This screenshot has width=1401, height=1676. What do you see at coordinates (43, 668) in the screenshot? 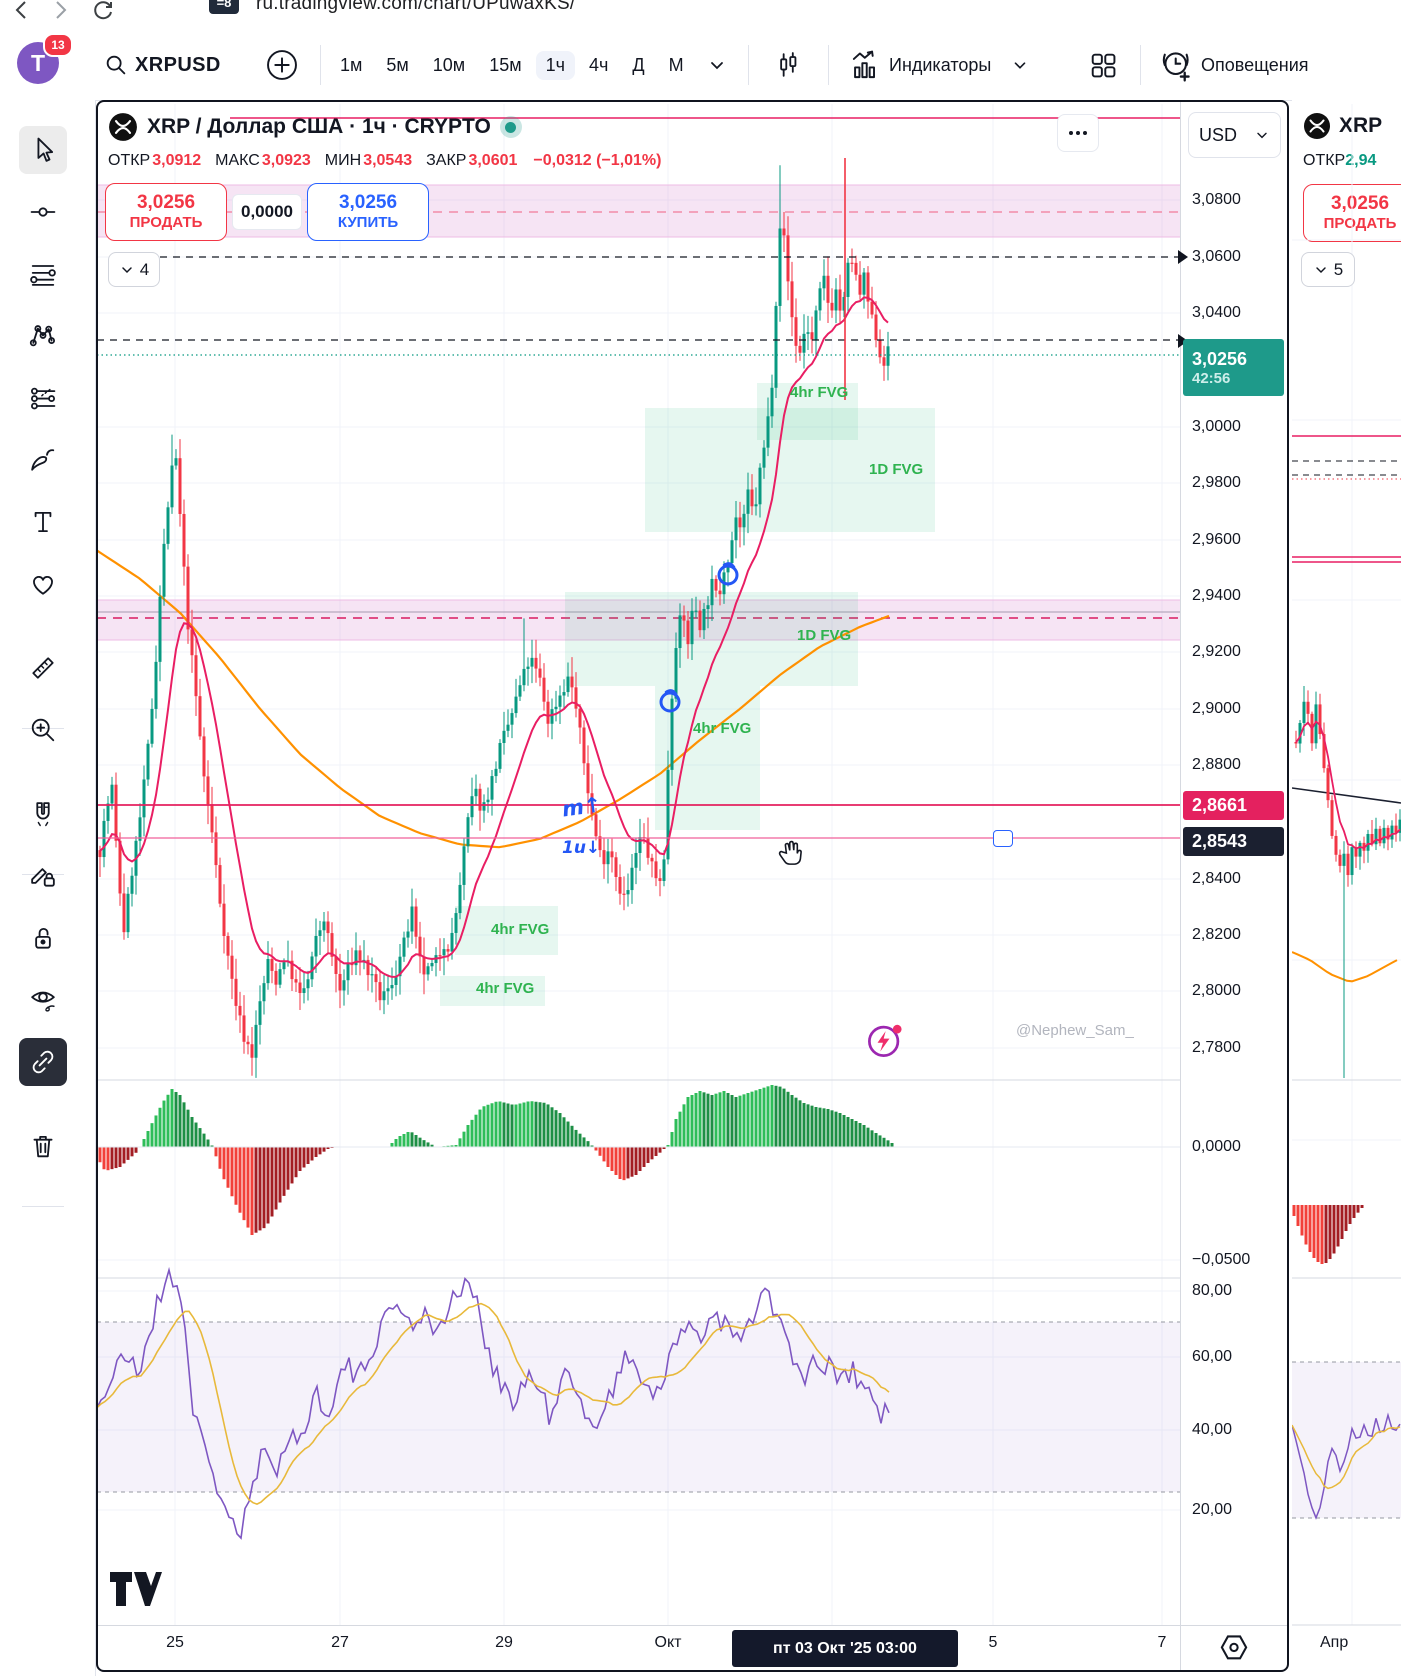
I see `tool-measure-icon` at bounding box center [43, 668].